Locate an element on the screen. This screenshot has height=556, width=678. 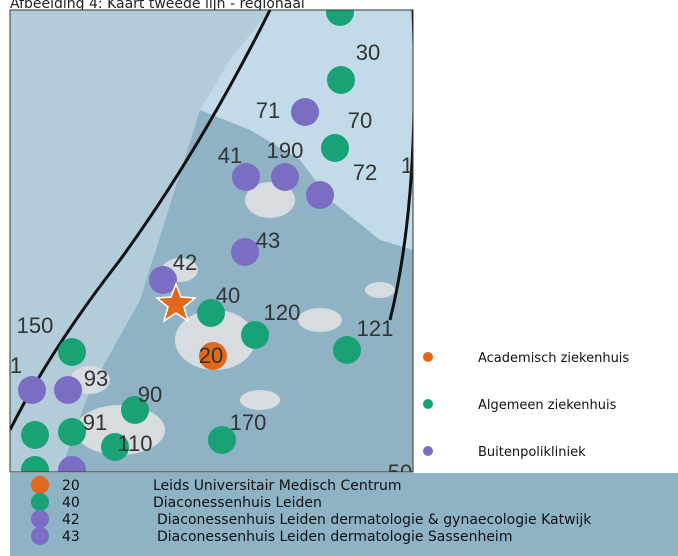
marker-label: 170 is located at coordinates (248, 422).